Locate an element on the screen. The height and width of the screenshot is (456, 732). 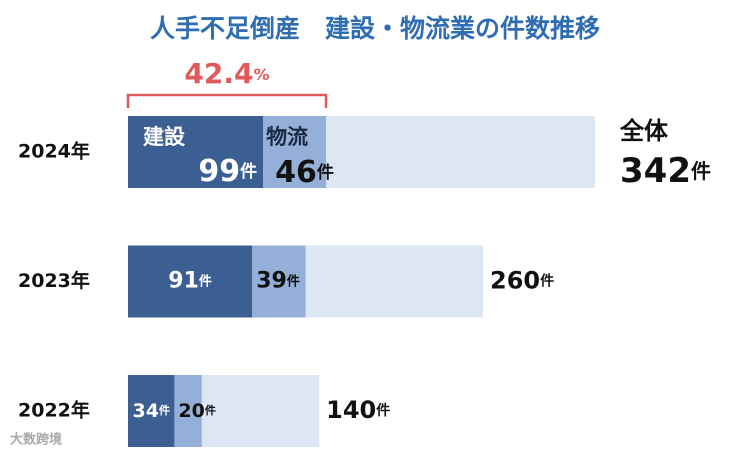
series-name: 建設 is located at coordinates (164, 137).